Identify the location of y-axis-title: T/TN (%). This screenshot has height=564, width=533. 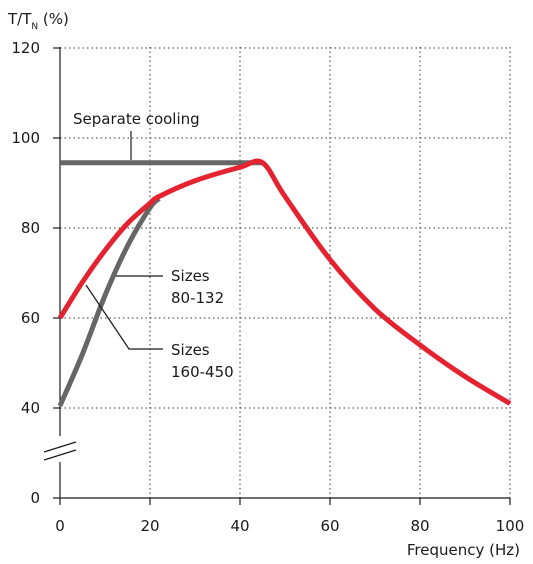
(38, 21).